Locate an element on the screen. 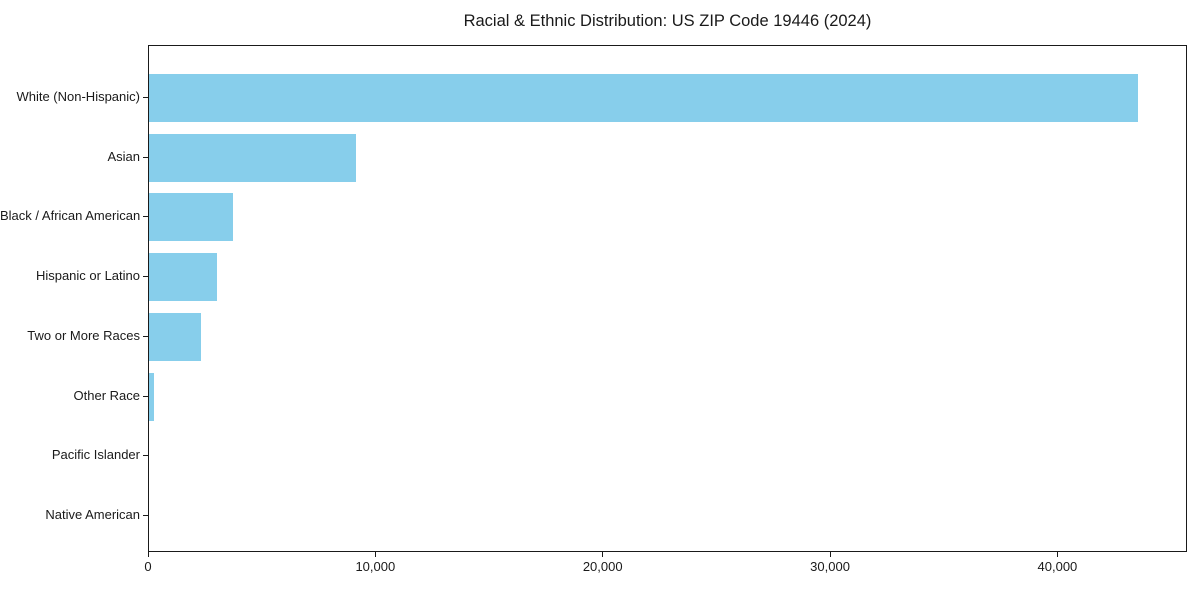  x-tick-label: 30,000 is located at coordinates (830, 566).